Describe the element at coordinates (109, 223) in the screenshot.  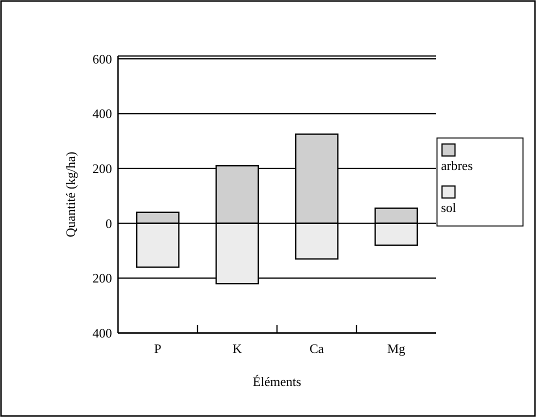
I see `y-tick-label: 0` at that location.